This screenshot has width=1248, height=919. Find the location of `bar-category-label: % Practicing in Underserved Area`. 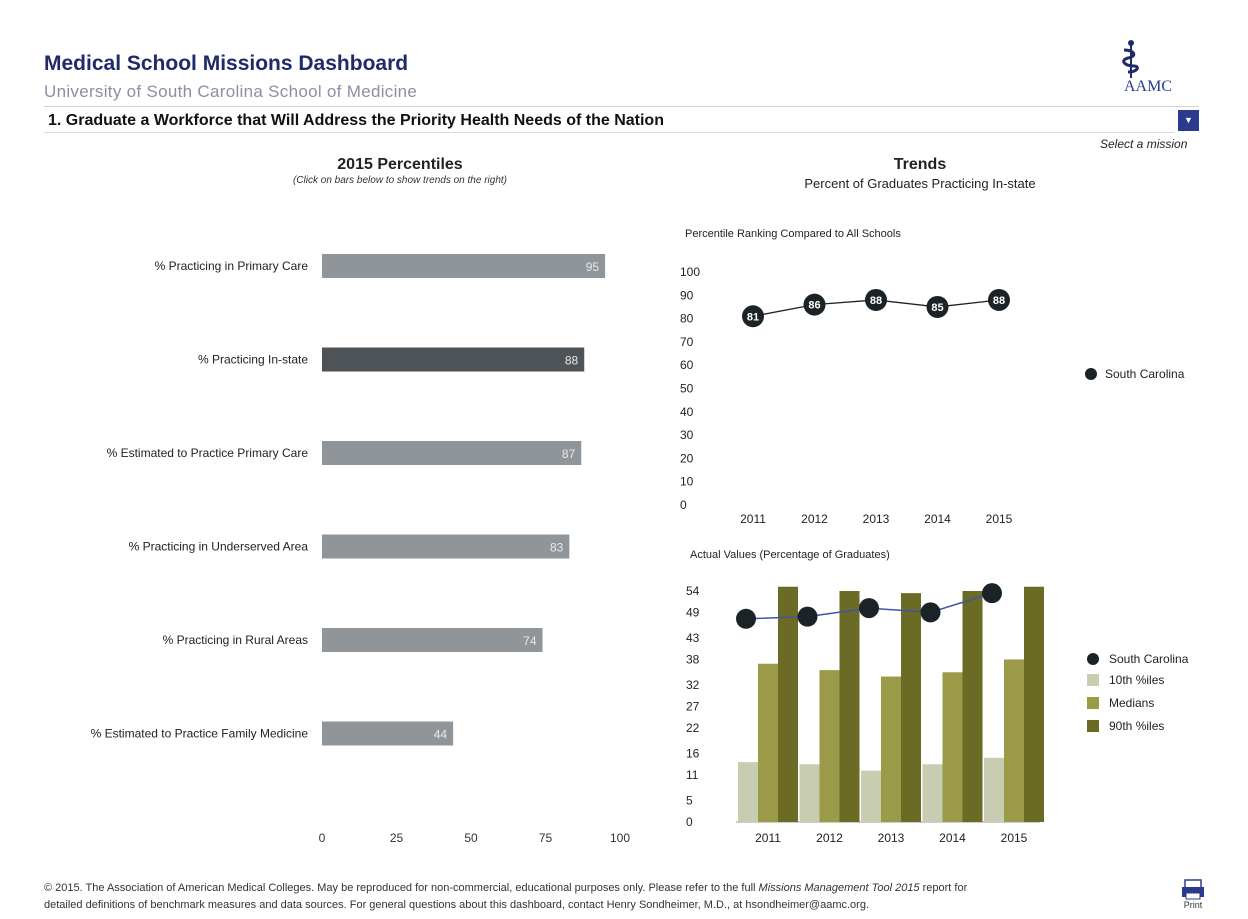

bar-category-label: % Practicing in Underserved Area is located at coordinates (219, 547).